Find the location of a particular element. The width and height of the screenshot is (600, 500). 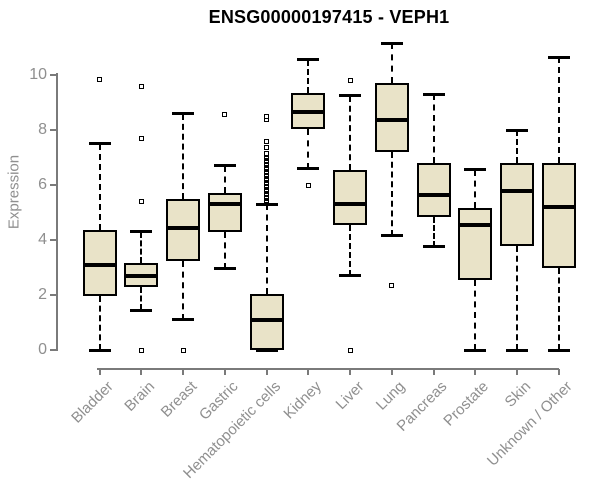

x-axis-line is located at coordinates (328, 369).